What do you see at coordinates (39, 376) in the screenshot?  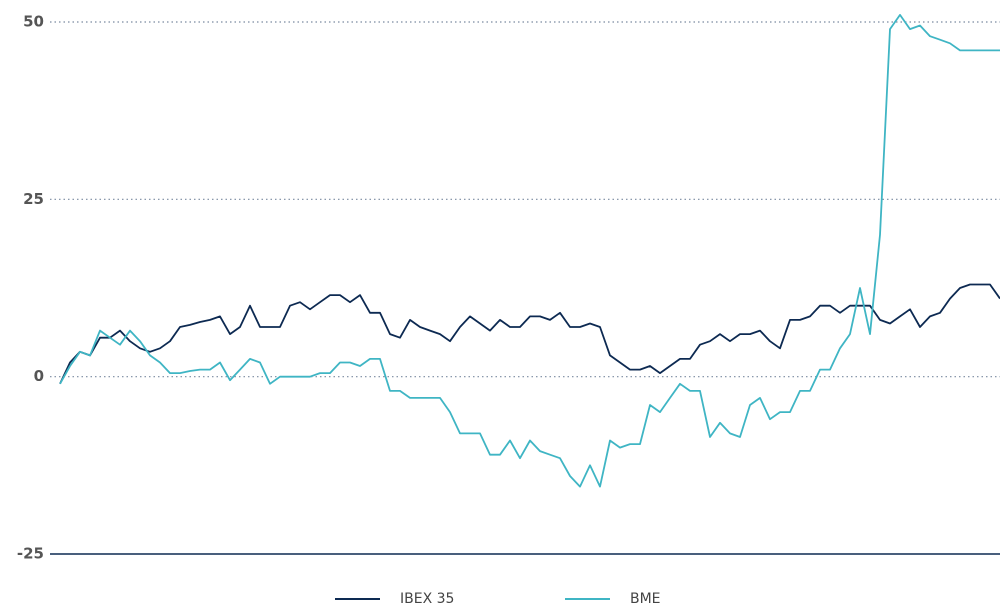 I see `y-tick-label: 0` at bounding box center [39, 376].